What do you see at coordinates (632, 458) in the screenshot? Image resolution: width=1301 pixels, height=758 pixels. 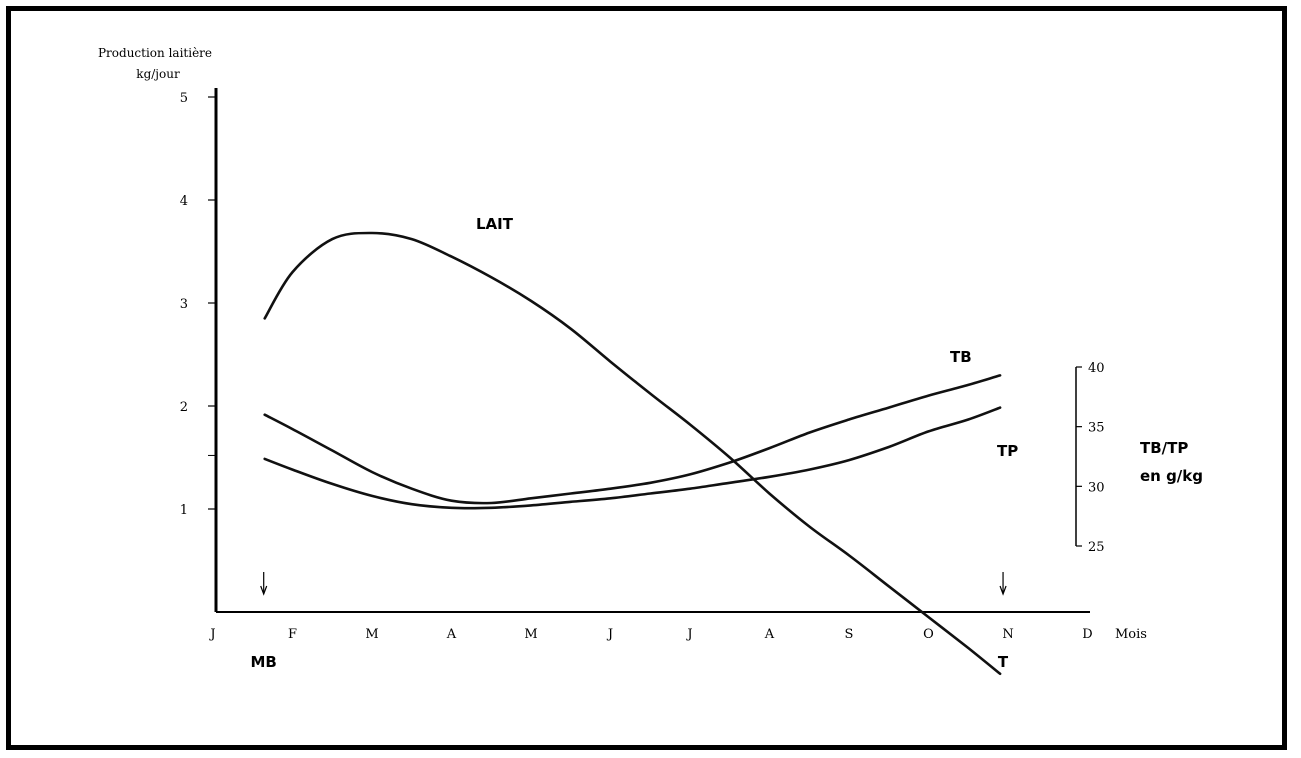 I see `series-line-tp` at bounding box center [632, 458].